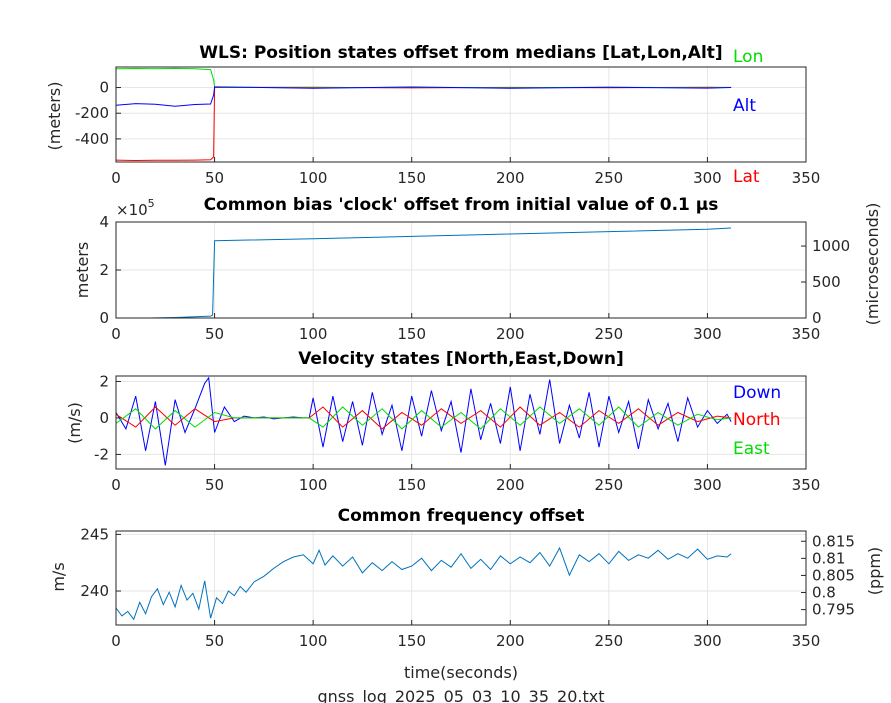 The image size is (891, 703). Describe the element at coordinates (833, 541) in the screenshot. I see `right-tick-label: 0.815` at that location.